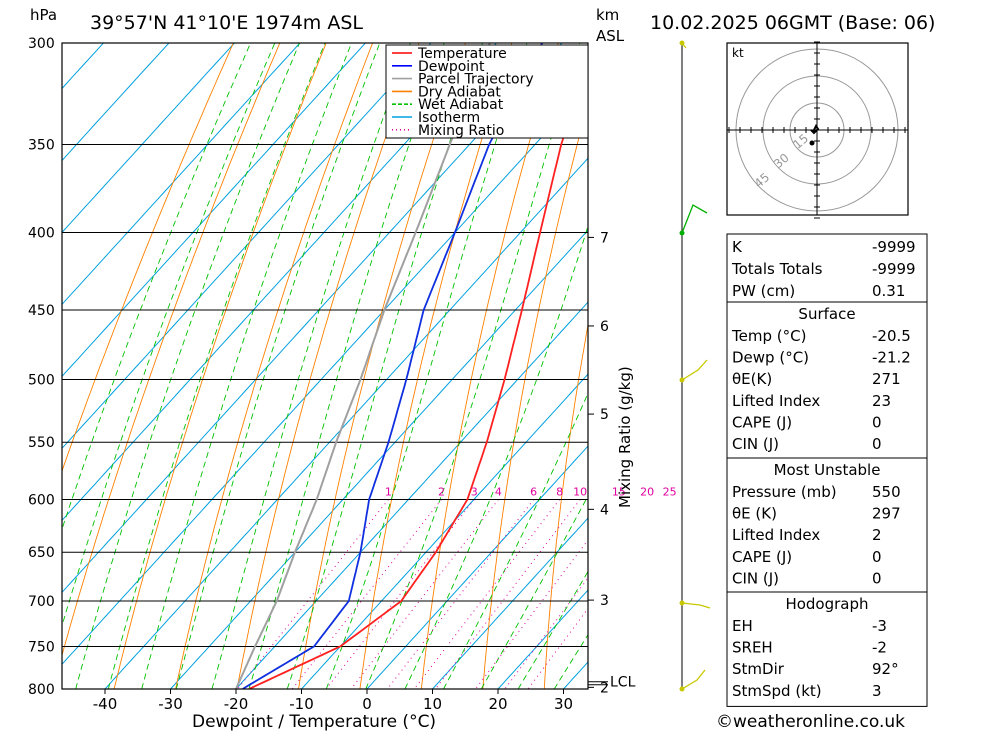 The height and width of the screenshot is (733, 1000). What do you see at coordinates (497, 704) in the screenshot?
I see `x-tick-label: 20` at bounding box center [497, 704].